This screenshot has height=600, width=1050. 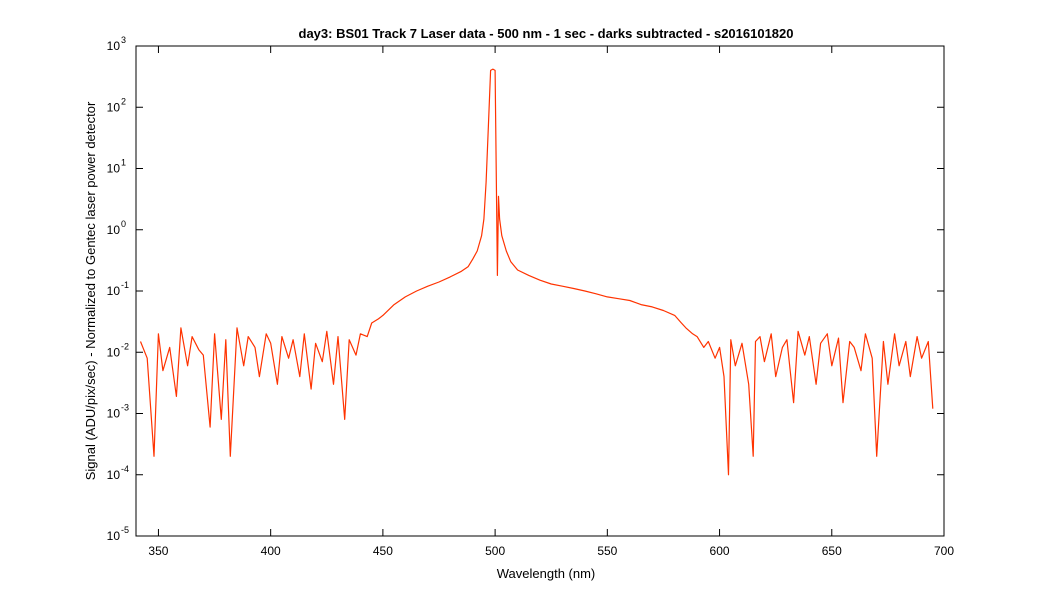 I want to click on x-tick-label: 450, so click(x=383, y=551).